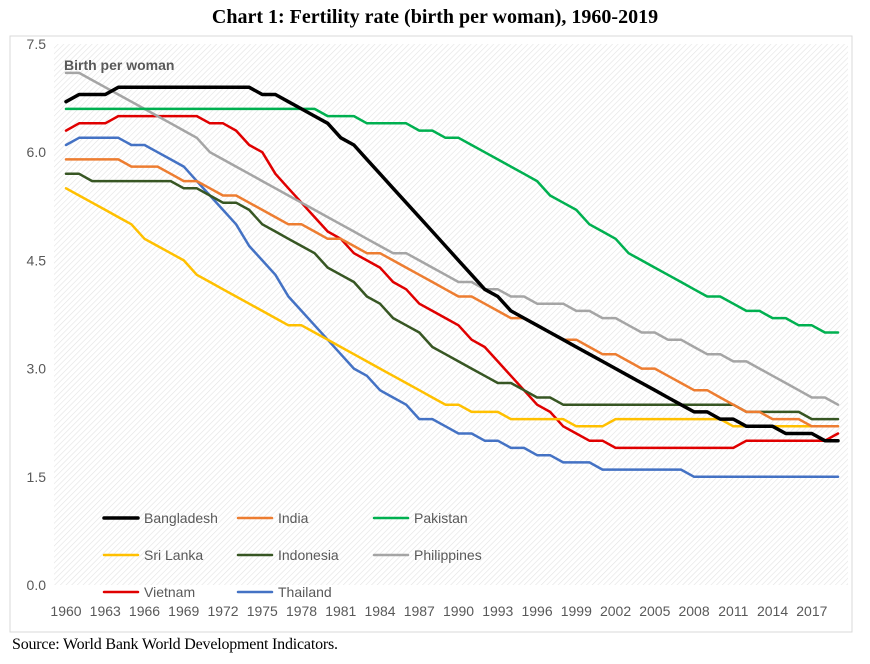 This screenshot has height=664, width=870. I want to click on x-tick-label: 1978, so click(301, 611).